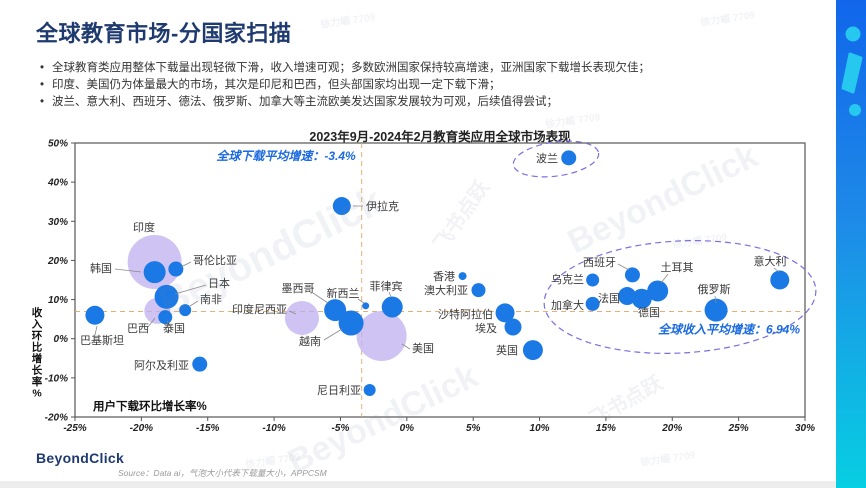 This screenshot has height=488, width=866. Describe the element at coordinates (658, 291) in the screenshot. I see `bubble-turkey` at that location.